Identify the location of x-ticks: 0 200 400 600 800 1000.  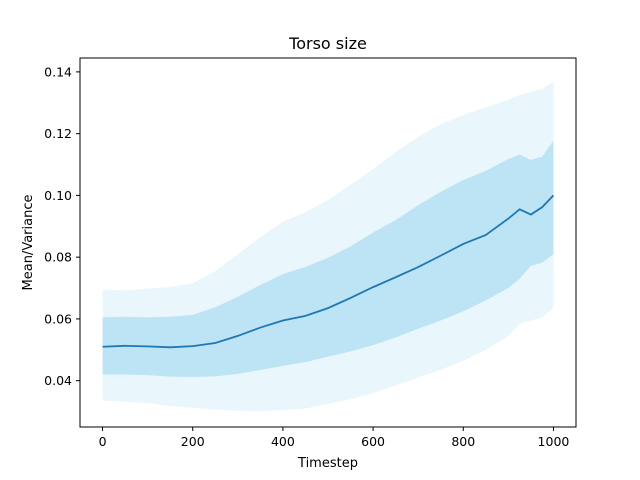
(334, 438).